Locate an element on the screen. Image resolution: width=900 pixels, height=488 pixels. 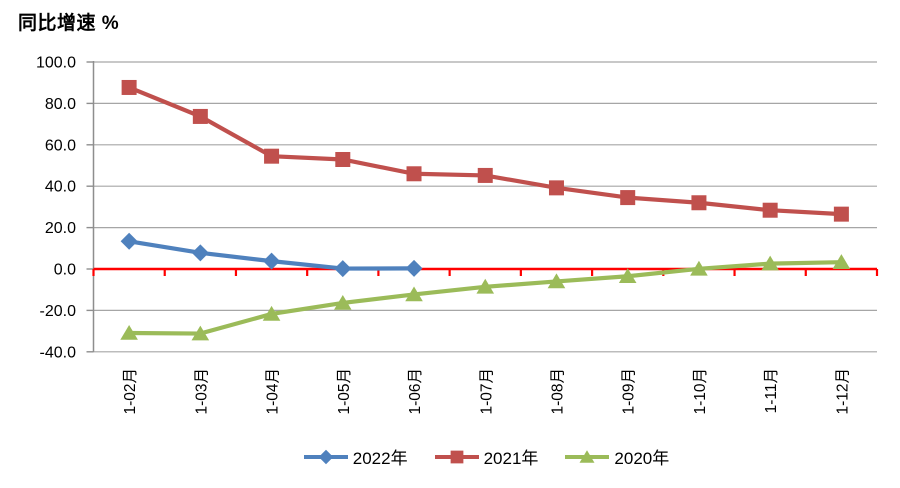
legend-item-2021年: 2021年 is located at coordinates (486, 456).